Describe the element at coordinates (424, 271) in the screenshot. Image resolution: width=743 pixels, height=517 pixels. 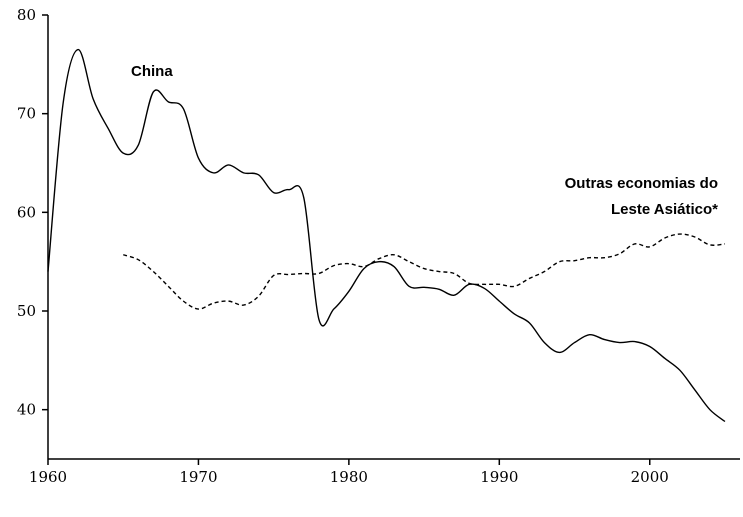
I see `series-line-other-east-asia` at that location.